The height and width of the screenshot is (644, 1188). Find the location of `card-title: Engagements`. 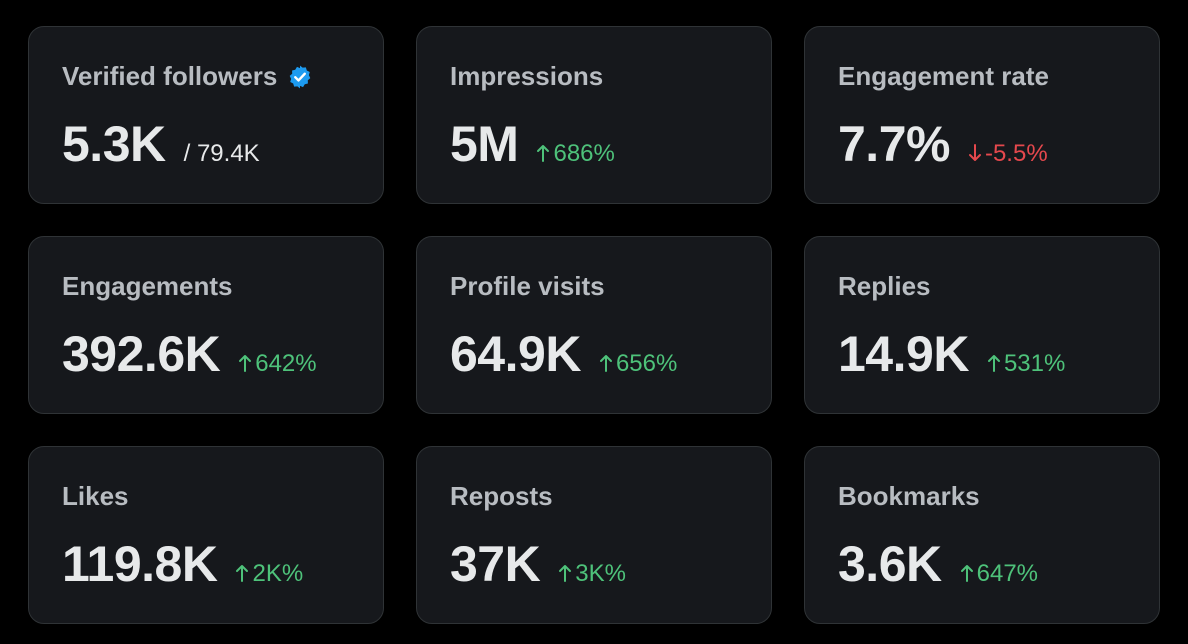

card-title: Engagements is located at coordinates (147, 286).